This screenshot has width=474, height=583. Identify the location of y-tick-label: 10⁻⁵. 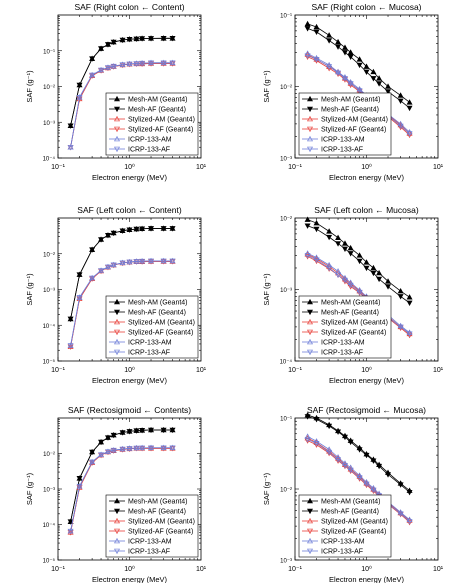
(49, 561).